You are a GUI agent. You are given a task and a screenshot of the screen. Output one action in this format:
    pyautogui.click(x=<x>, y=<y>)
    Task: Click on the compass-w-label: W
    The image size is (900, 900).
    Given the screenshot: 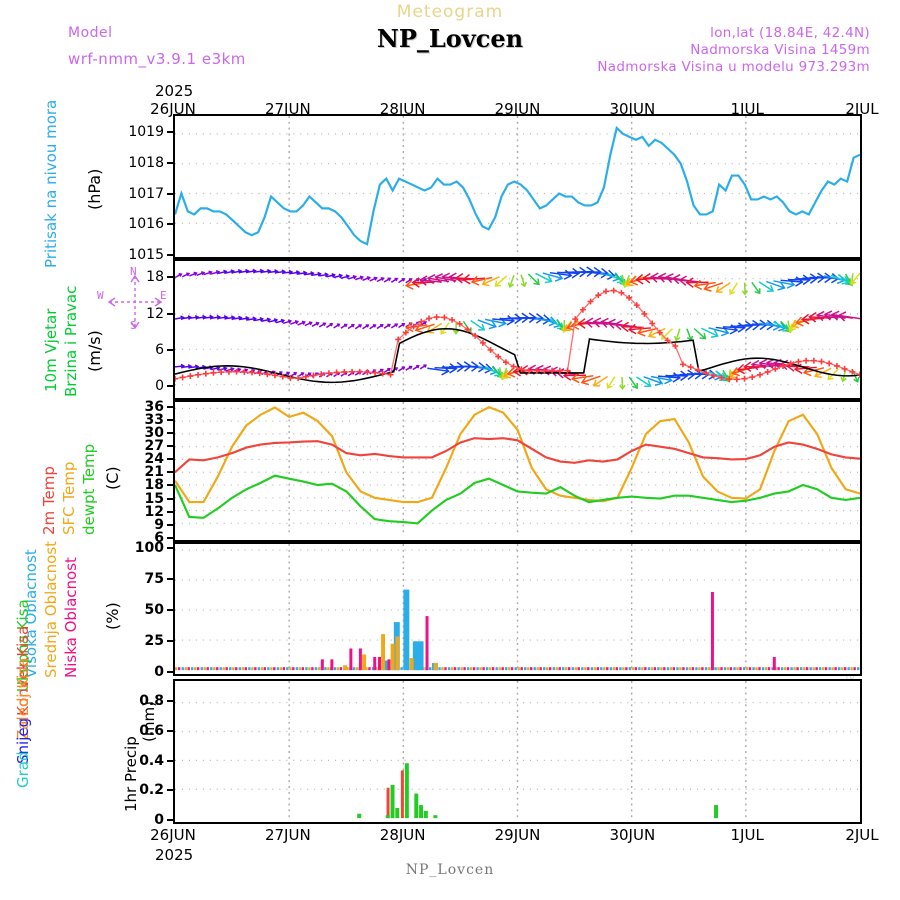 What is the action you would take?
    pyautogui.click(x=100, y=295)
    